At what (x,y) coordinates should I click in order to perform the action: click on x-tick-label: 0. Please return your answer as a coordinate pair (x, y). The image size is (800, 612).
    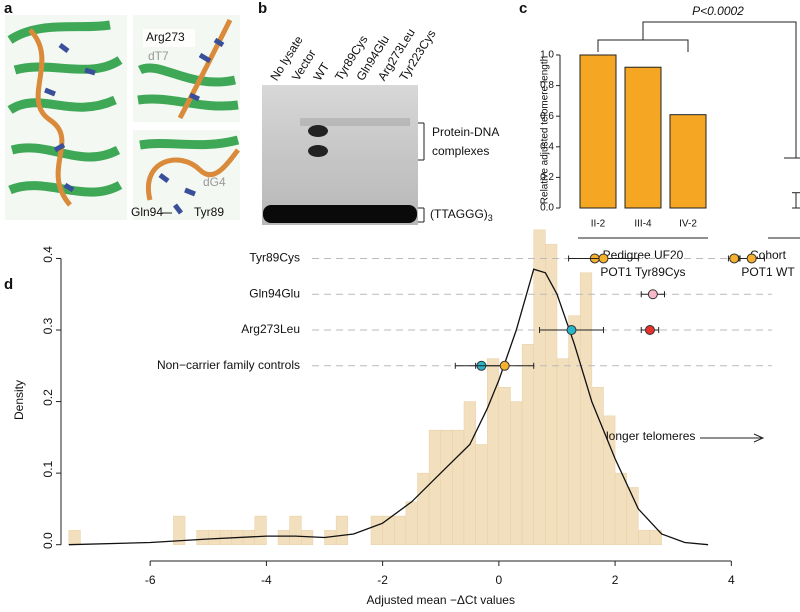
    Looking at the image, I should click on (499, 580).